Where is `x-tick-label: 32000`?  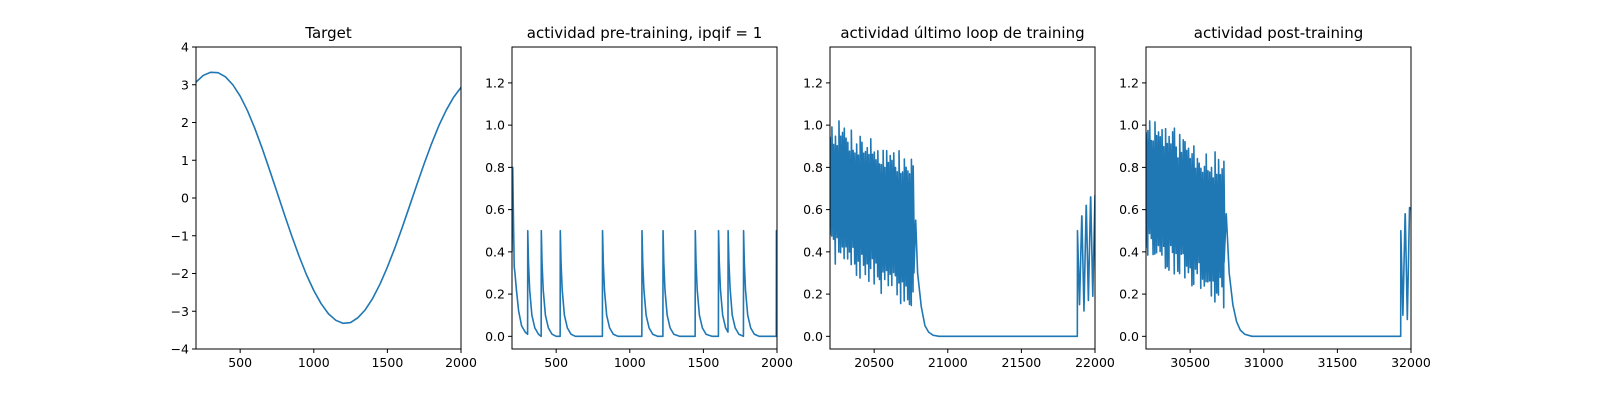 x-tick-label: 32000 is located at coordinates (1411, 362).